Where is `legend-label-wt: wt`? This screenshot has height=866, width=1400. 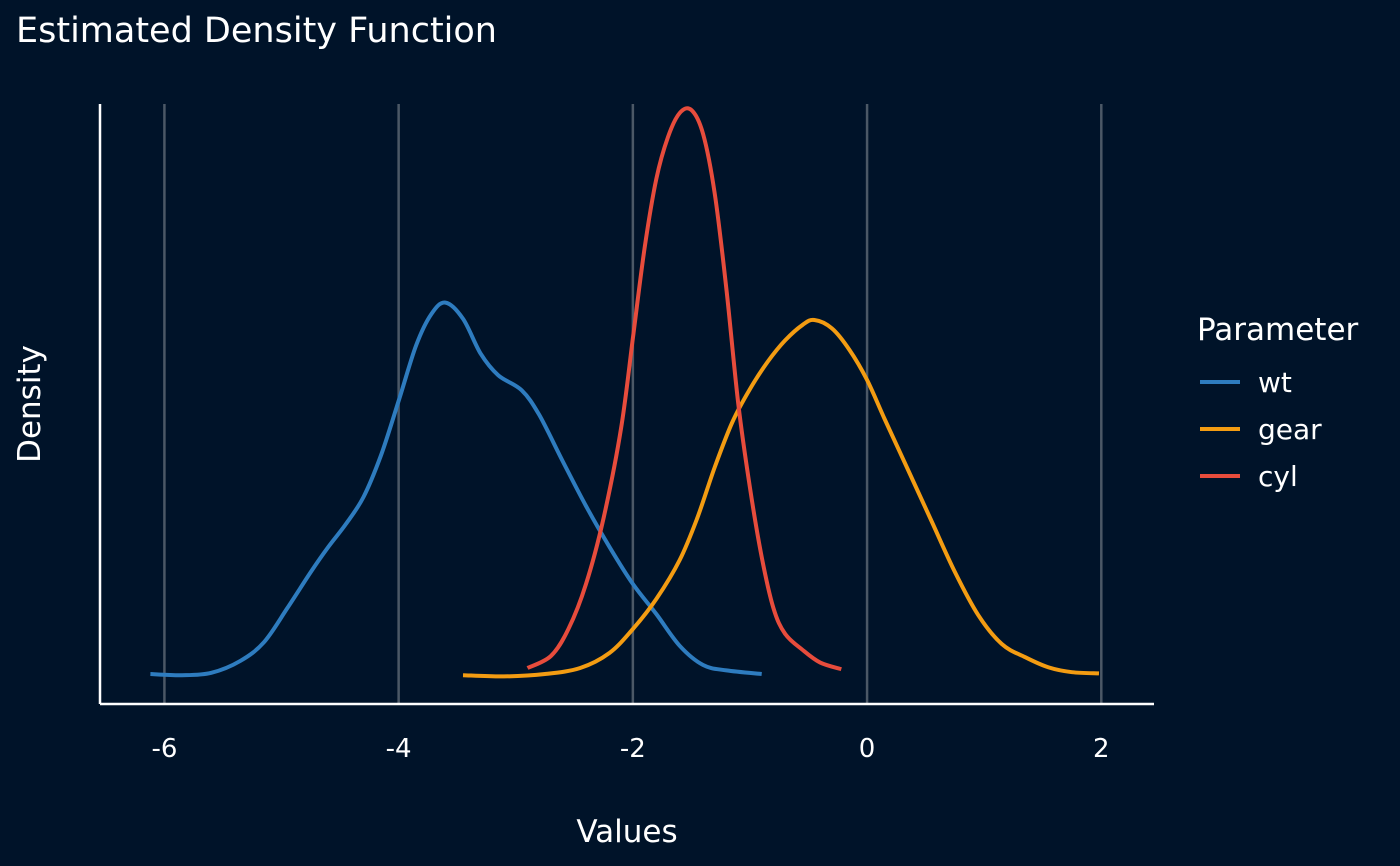 legend-label-wt: wt is located at coordinates (1275, 382).